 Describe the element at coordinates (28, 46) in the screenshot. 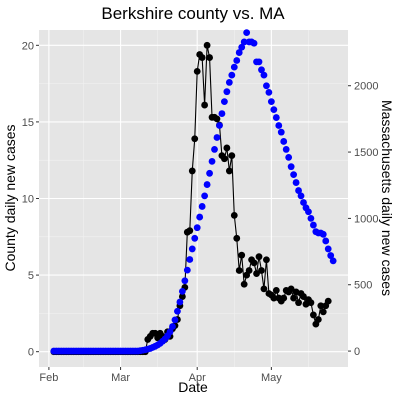

I see `y-tick-label: 20` at that location.